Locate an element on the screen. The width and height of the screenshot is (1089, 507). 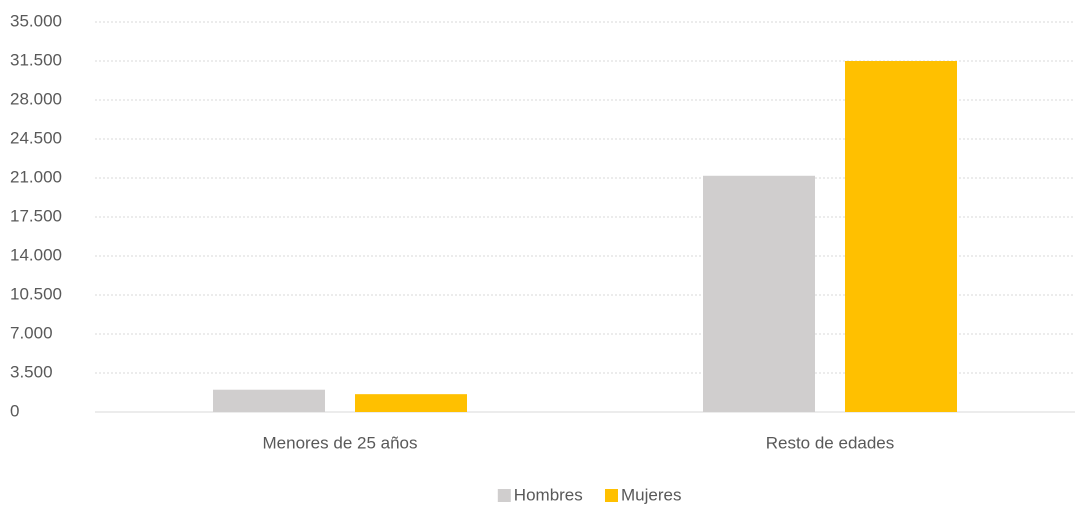
y-tick-label: 31.500 is located at coordinates (36, 59).